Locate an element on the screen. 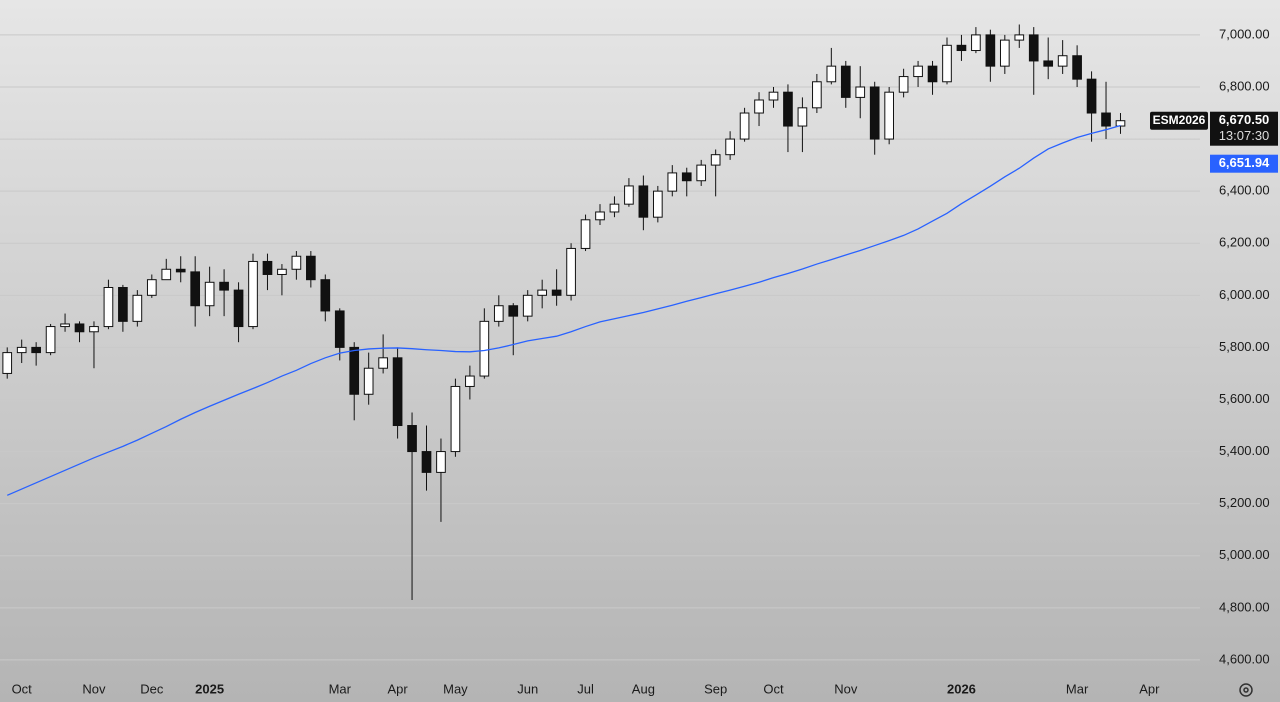 The width and height of the screenshot is (1280, 702). x-tick-label: Aug is located at coordinates (643, 688).